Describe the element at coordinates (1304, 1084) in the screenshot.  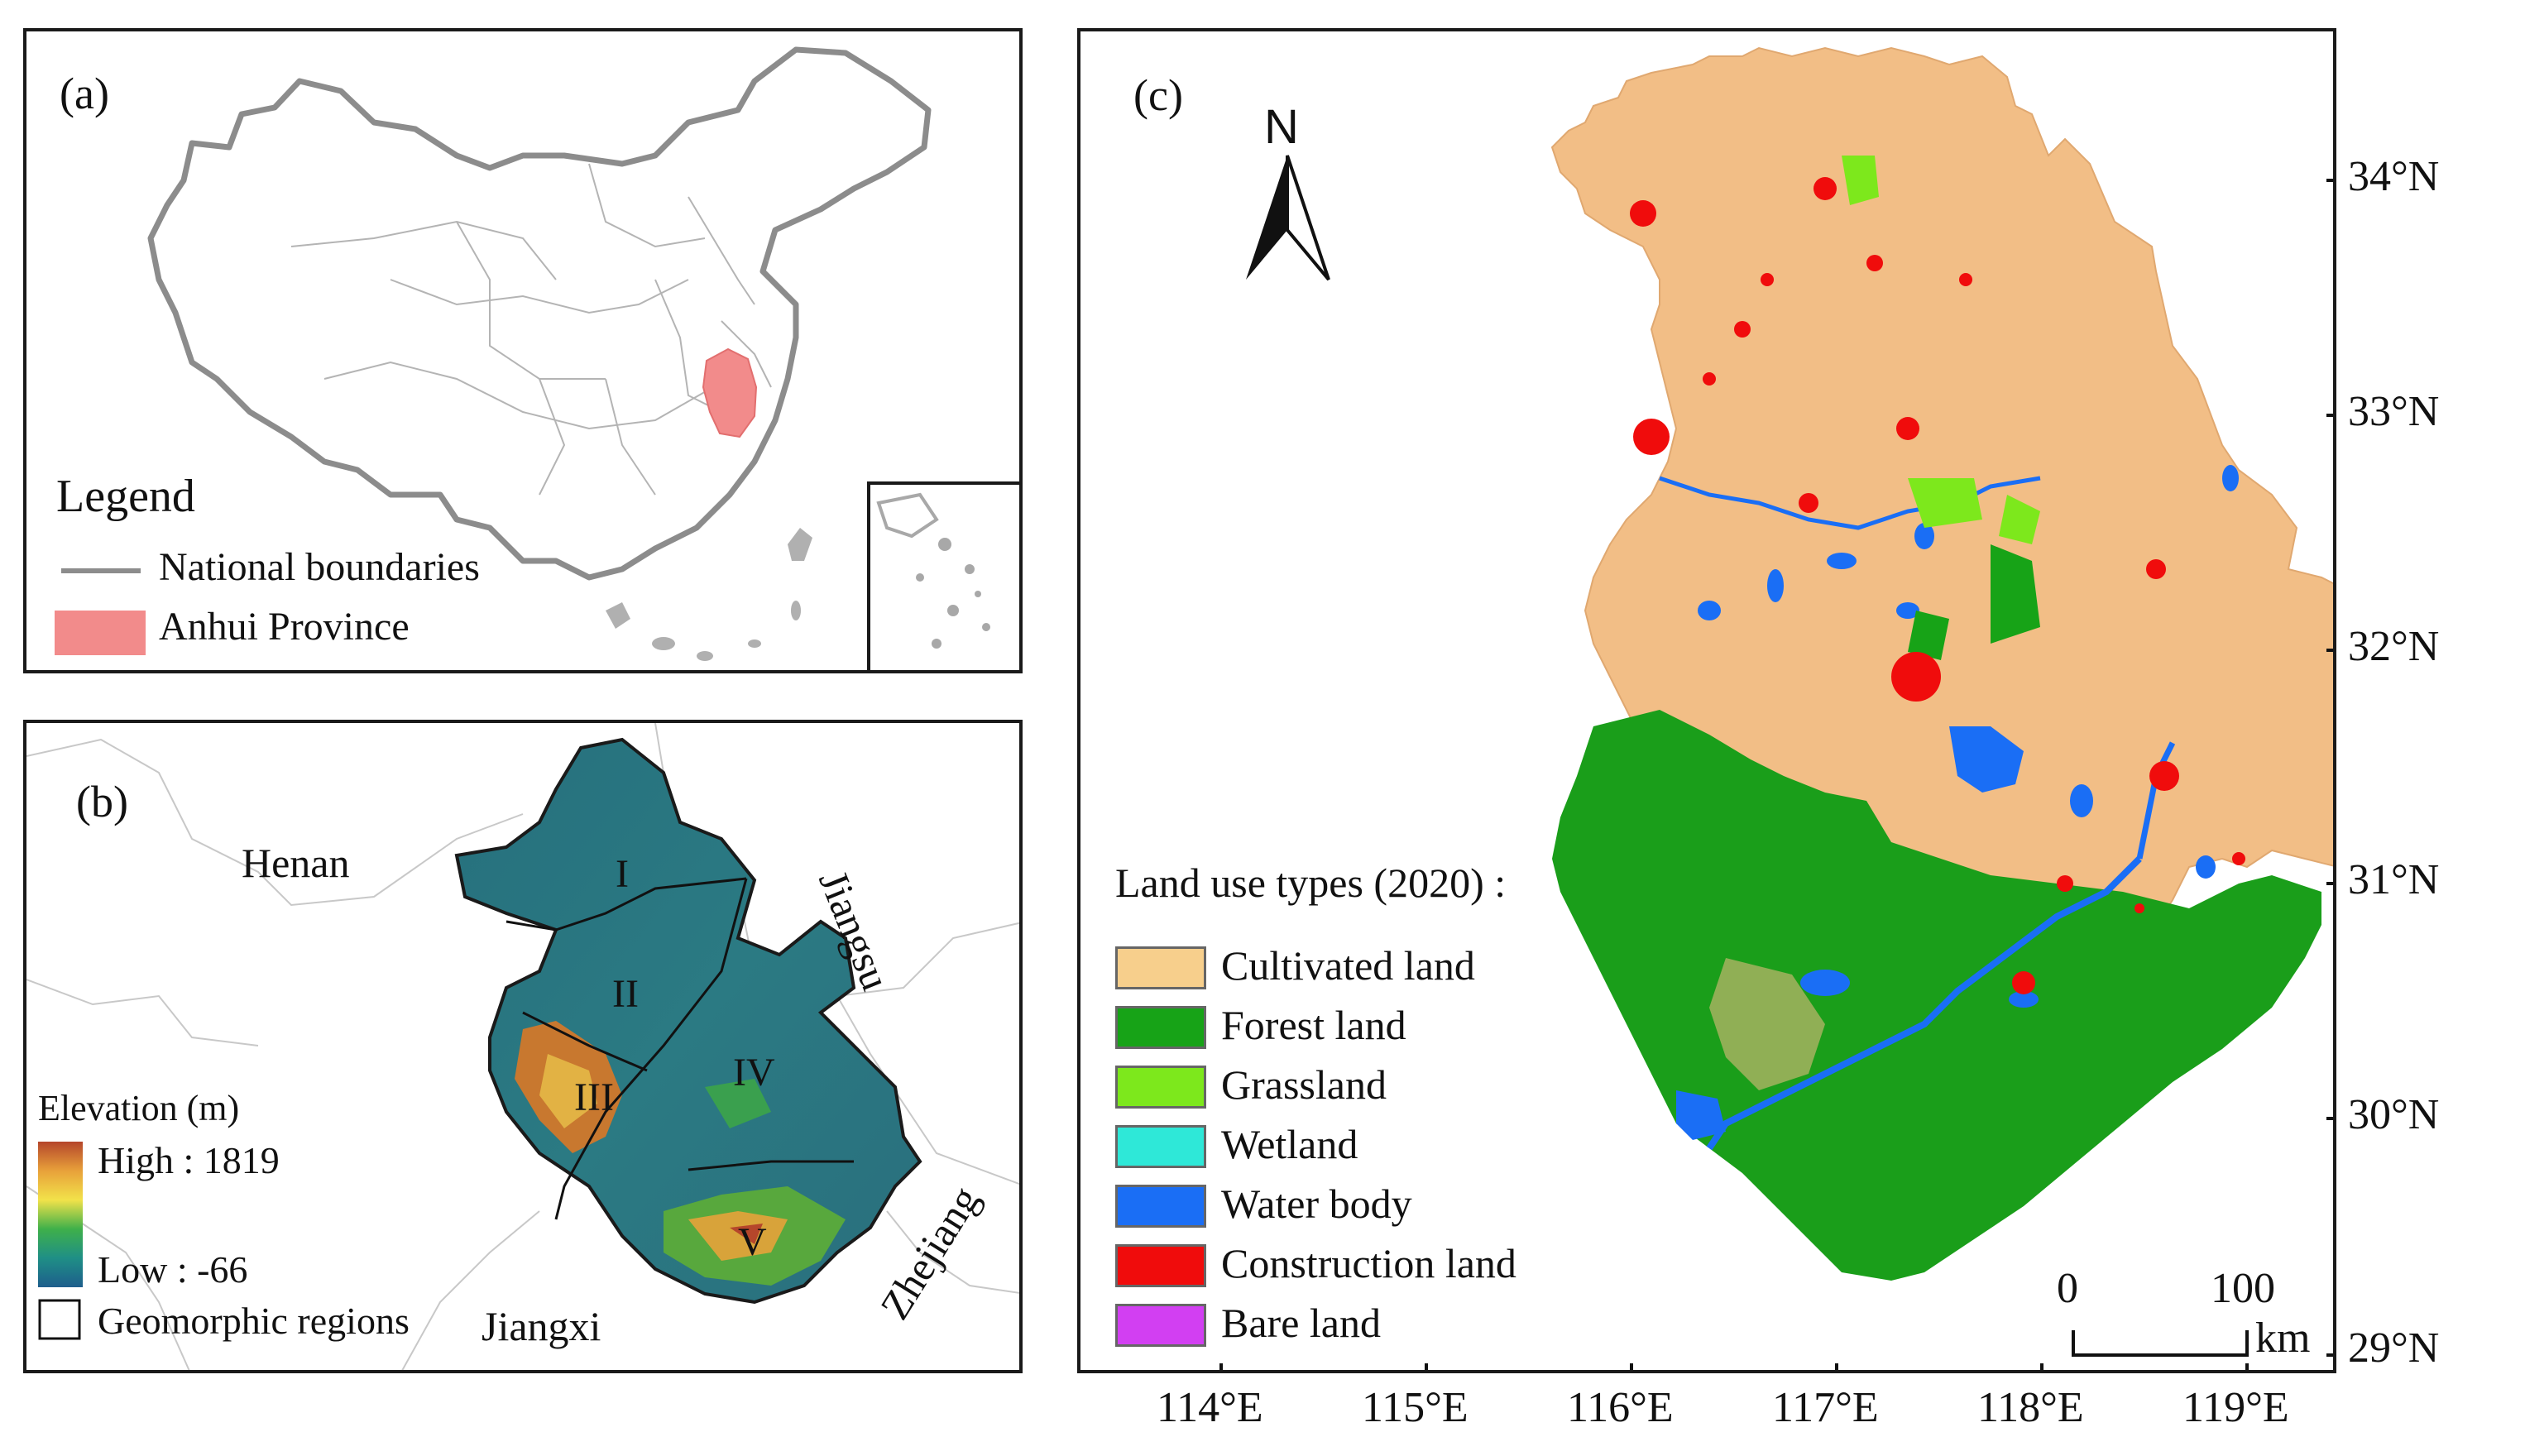
I see `legend-label-grassland: Grassland` at that location.